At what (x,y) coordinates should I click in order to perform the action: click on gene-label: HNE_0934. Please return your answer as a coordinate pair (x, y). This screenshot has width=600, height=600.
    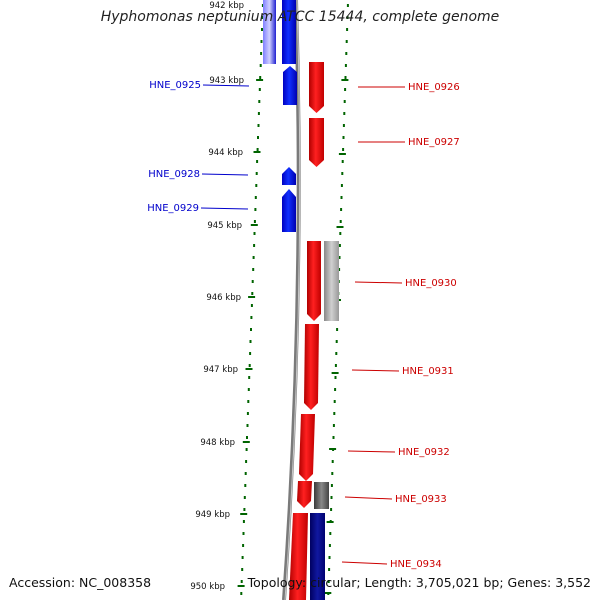
    Looking at the image, I should click on (416, 564).